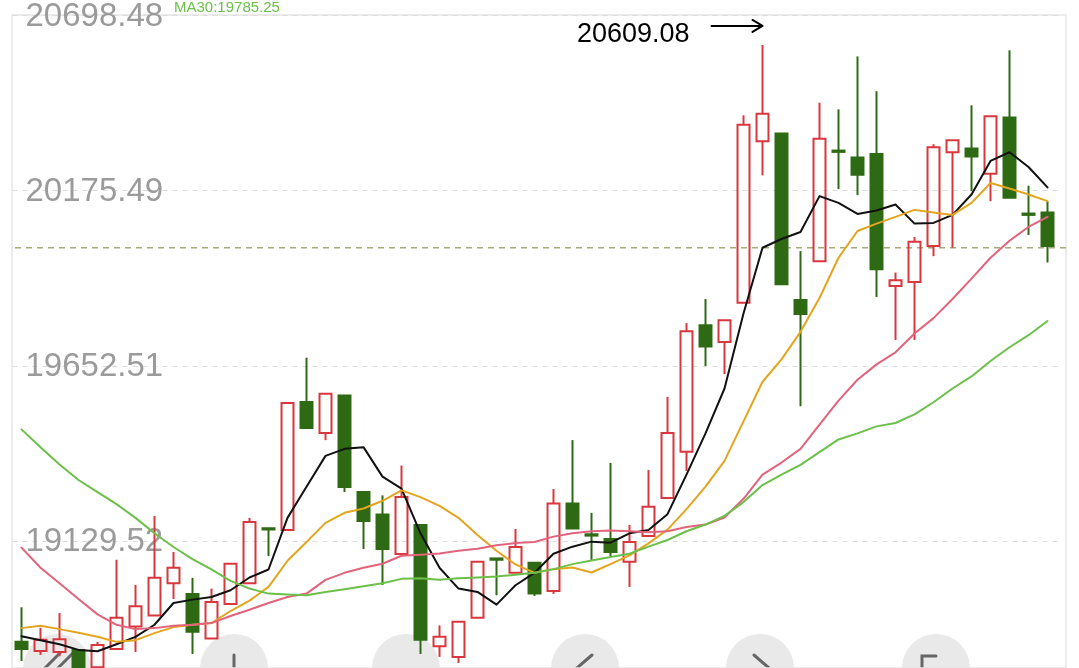  Describe the element at coordinates (94, 16) in the screenshot. I see `y-tick-label: 20698.48` at that location.